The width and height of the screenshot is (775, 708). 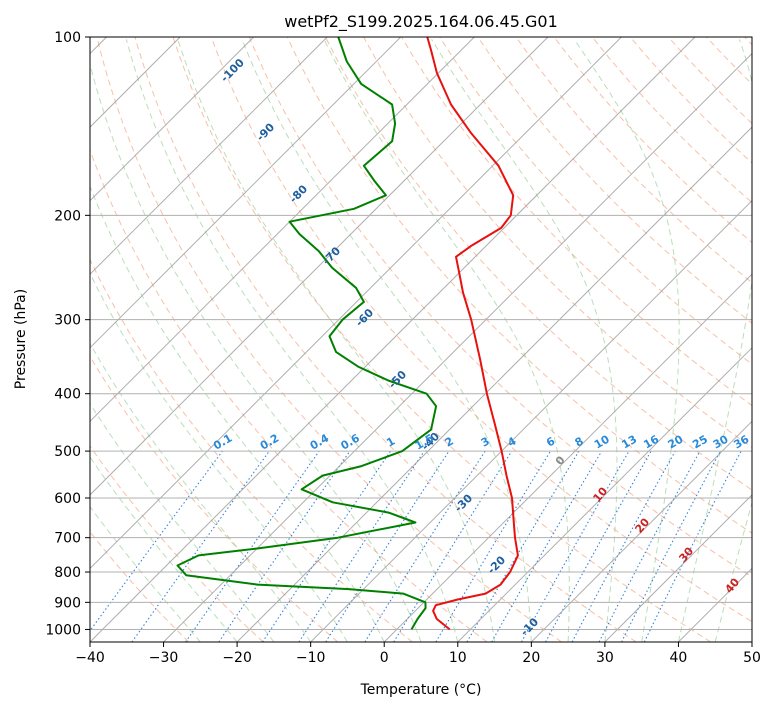 I want to click on x-tick-label: 30, so click(x=605, y=658).